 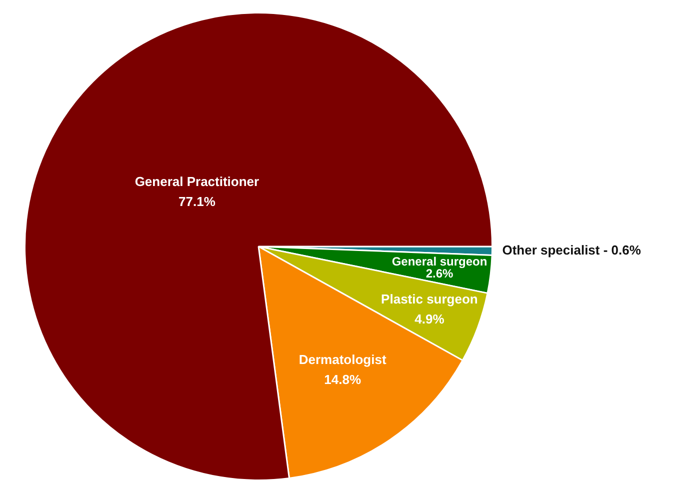 I want to click on data-label: 4.9%, so click(x=429, y=318).